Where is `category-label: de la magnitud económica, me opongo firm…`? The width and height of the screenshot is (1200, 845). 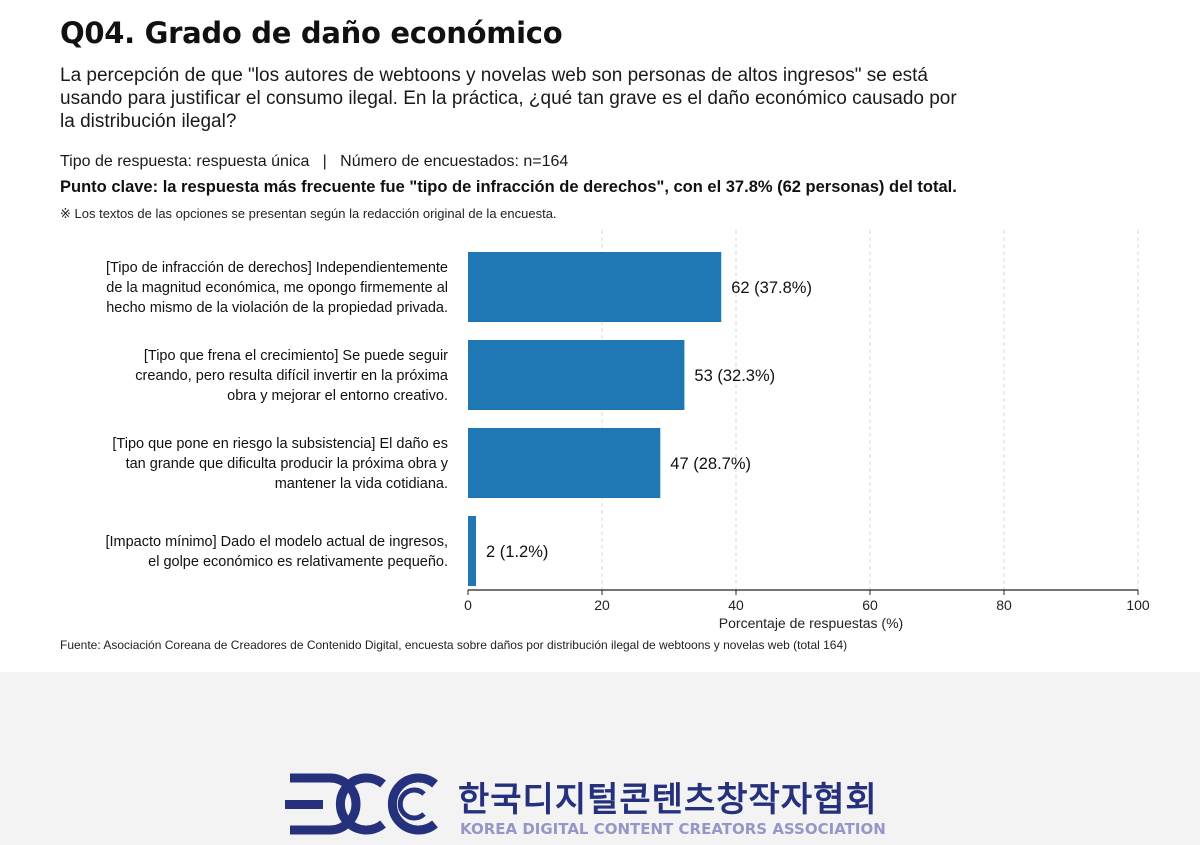 category-label: de la magnitud económica, me opongo firm… is located at coordinates (277, 288).